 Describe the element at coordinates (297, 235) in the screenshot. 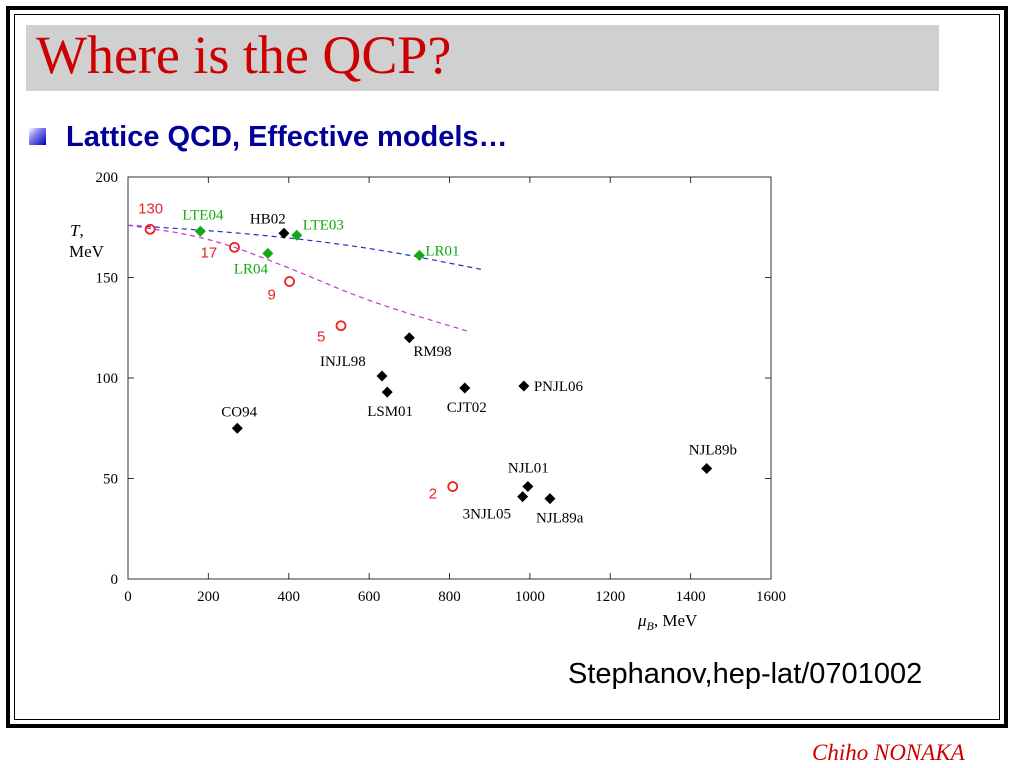

I see `data-point-lte03` at that location.